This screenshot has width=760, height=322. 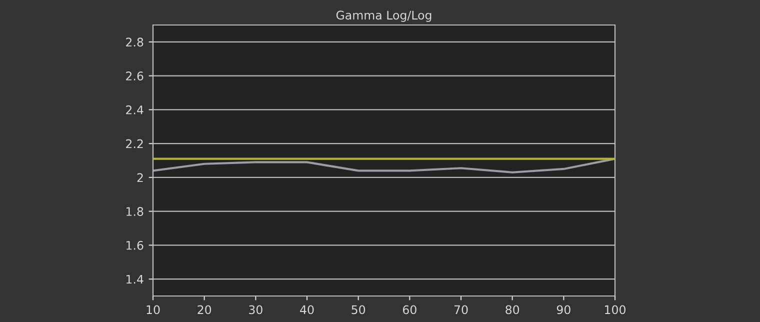 What do you see at coordinates (615, 309) in the screenshot?
I see `x-tick-label: 100` at bounding box center [615, 309].